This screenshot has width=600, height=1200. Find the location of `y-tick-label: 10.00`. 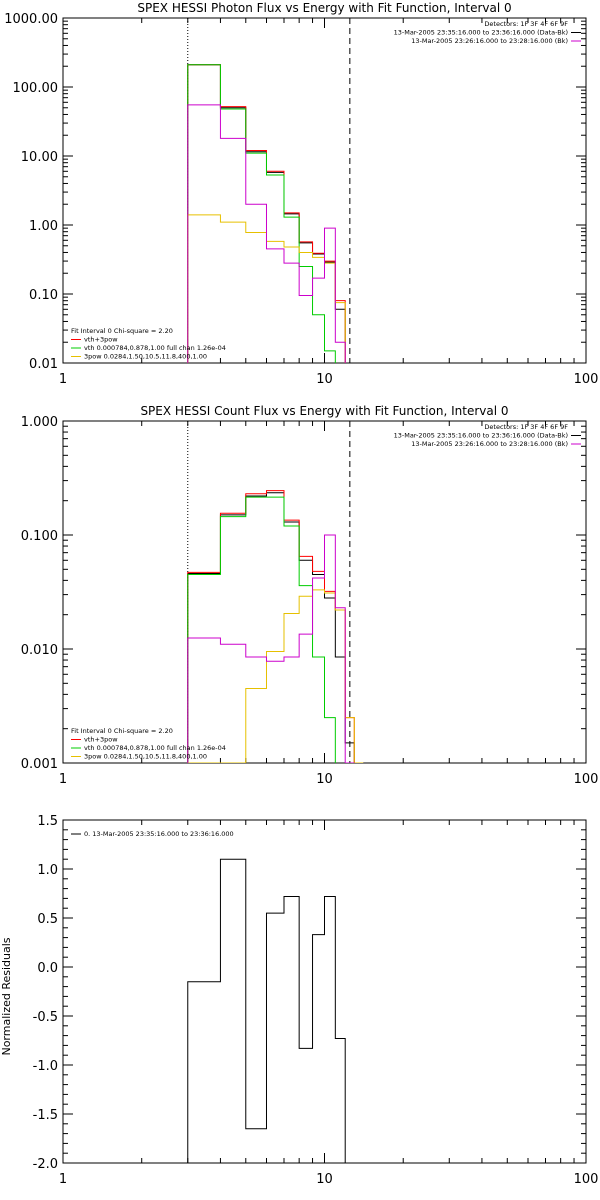

y-tick-label: 10.00 is located at coordinates (39, 157).